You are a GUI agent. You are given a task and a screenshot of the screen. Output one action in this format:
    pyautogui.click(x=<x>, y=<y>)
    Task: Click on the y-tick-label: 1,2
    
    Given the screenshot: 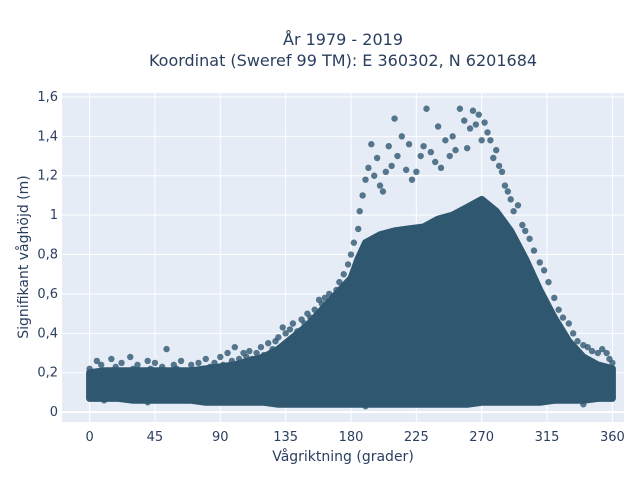 What is the action you would take?
    pyautogui.click(x=47, y=176)
    